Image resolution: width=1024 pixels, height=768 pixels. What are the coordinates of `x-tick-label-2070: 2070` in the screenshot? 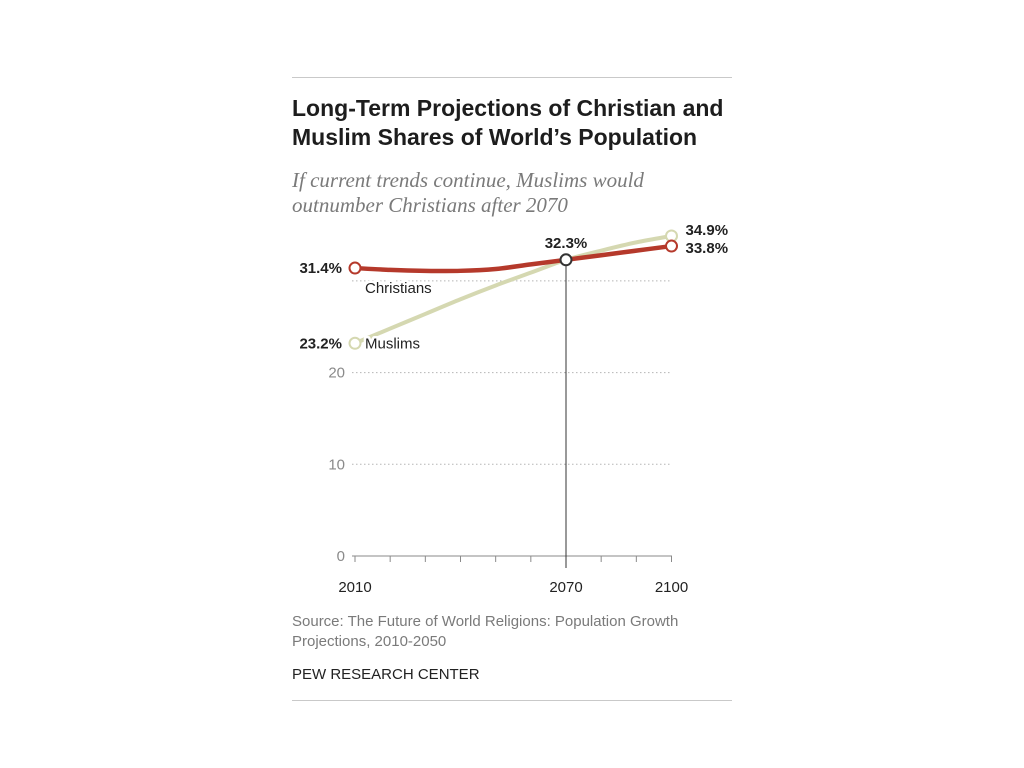 It's located at (565, 587).